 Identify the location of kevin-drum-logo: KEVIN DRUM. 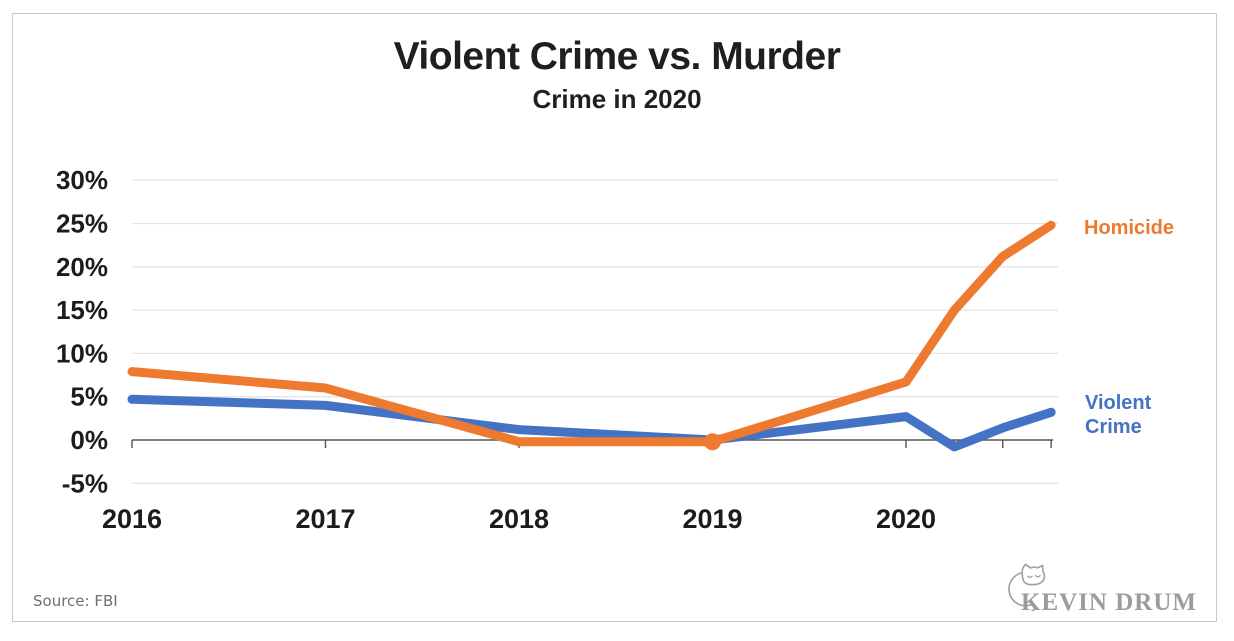
(1094, 590).